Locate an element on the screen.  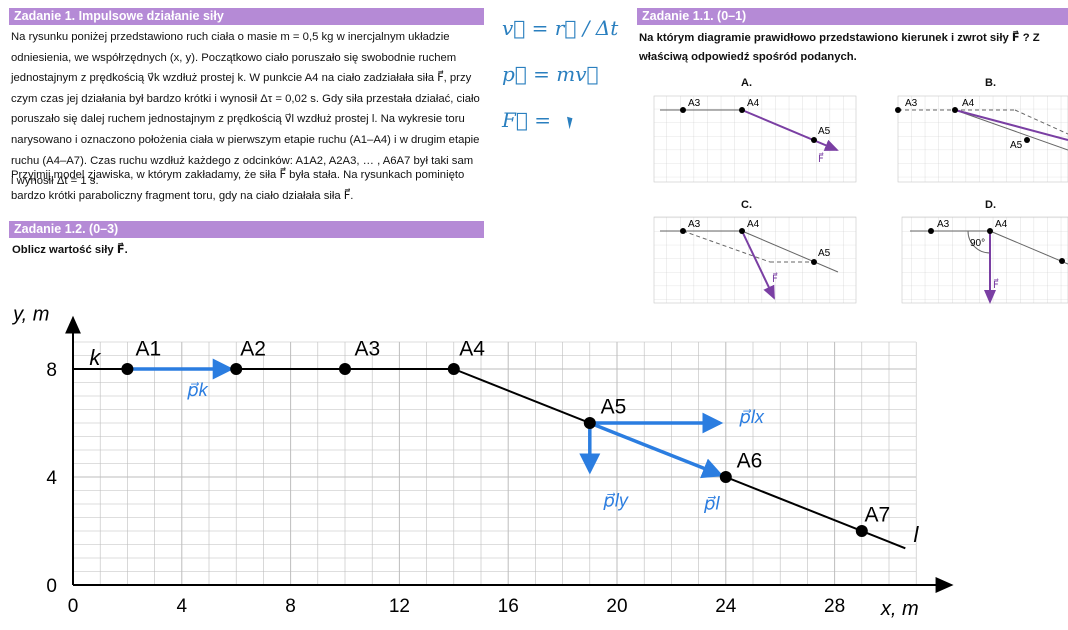
option-c-point-label: A3 is located at coordinates (694, 224).